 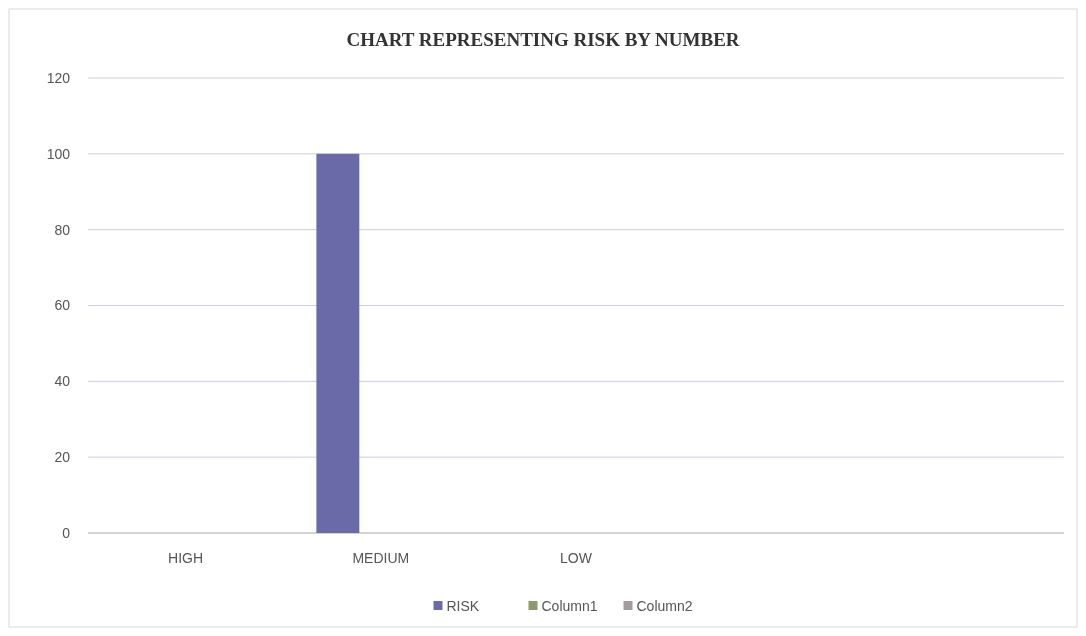 What do you see at coordinates (58, 153) in the screenshot?
I see `y-tick-label: 100` at bounding box center [58, 153].